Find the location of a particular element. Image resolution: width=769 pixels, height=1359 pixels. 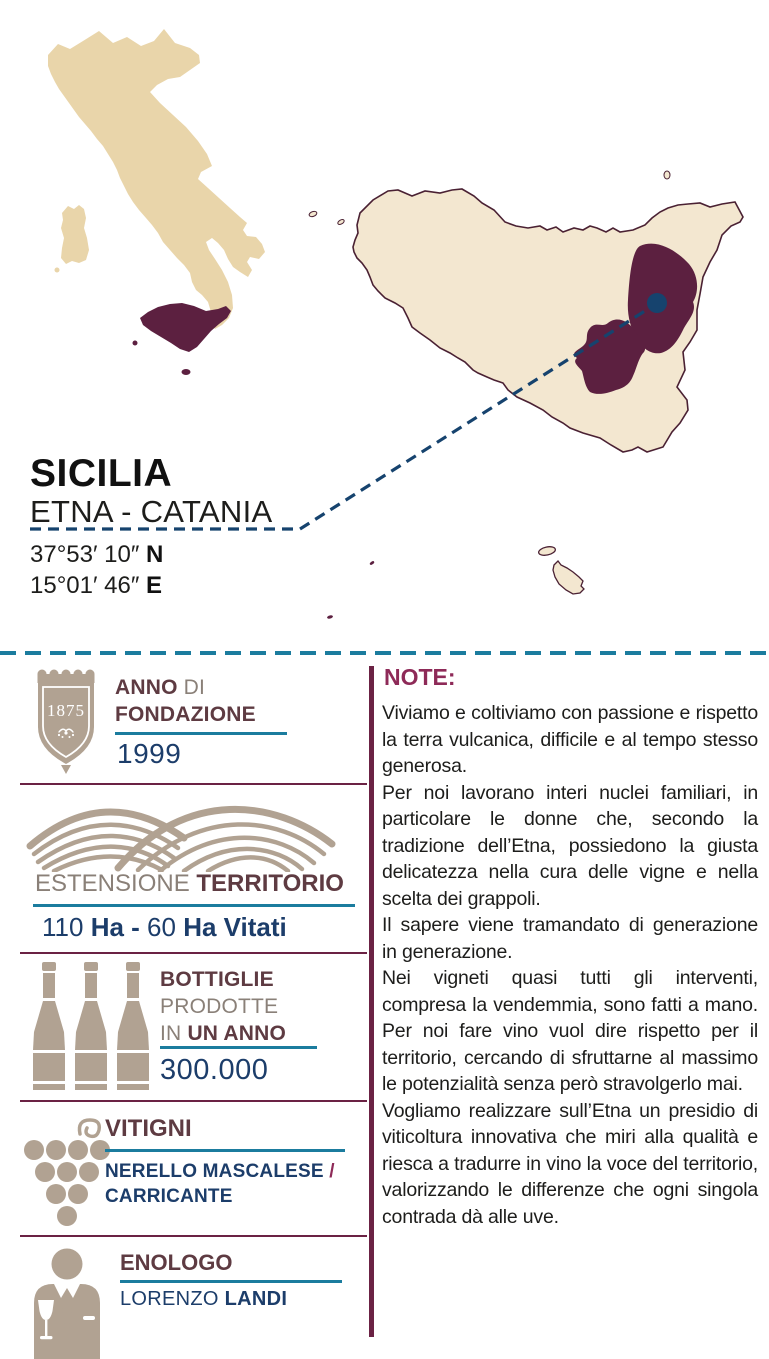

bottles-title: BOTTIGLIE PRODOTTE IN UN ANNO is located at coordinates (223, 1006).